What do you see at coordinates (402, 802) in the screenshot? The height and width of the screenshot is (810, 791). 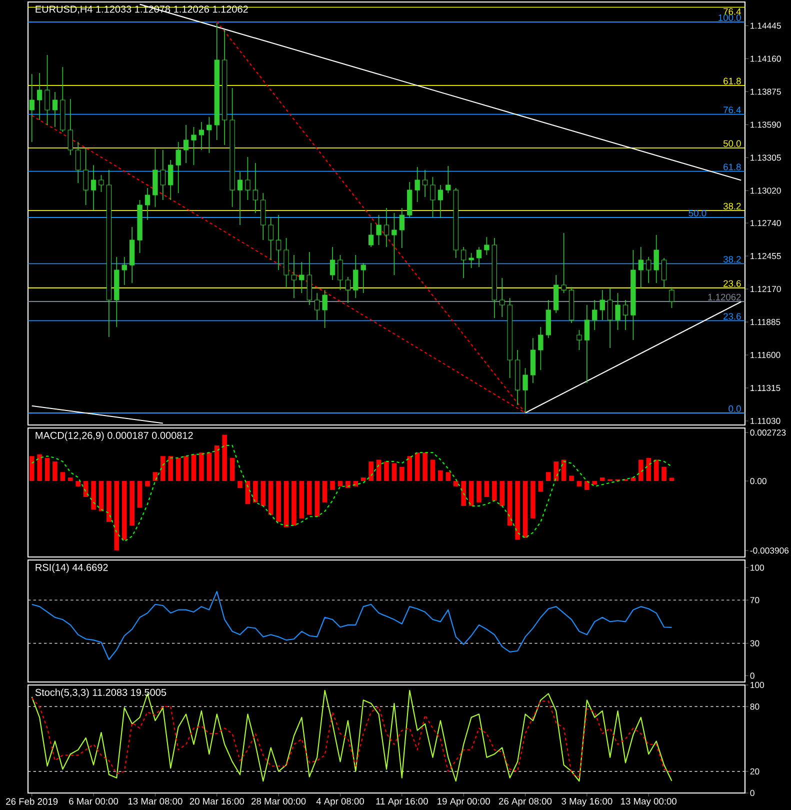 I see `x-tick-label: 11 Apr 16:00` at bounding box center [402, 802].